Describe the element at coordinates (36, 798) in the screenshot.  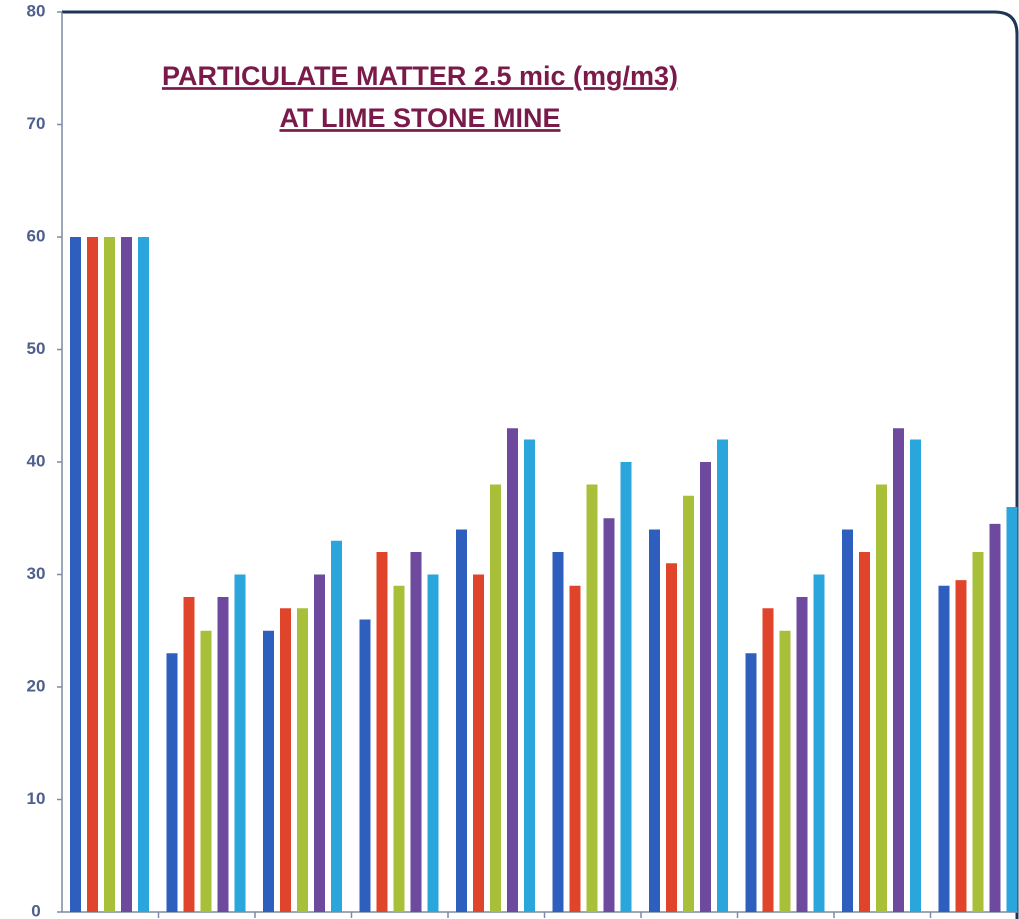
I see `y-tick-label: 10` at that location.